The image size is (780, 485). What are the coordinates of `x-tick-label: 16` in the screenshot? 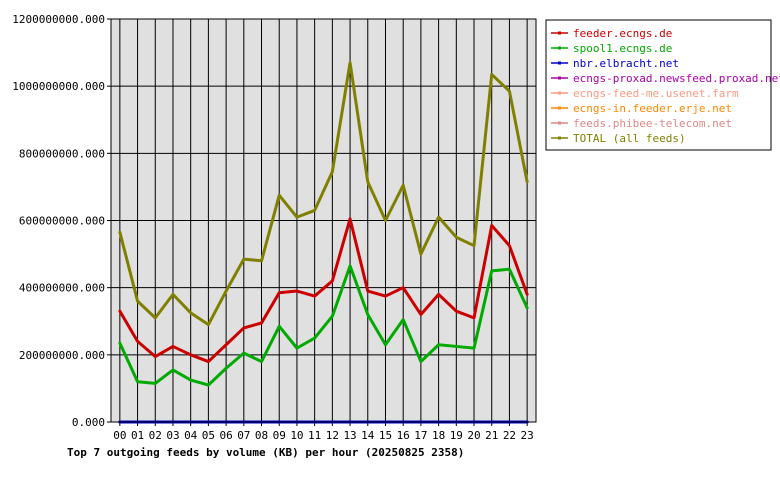 It's located at (403, 435).